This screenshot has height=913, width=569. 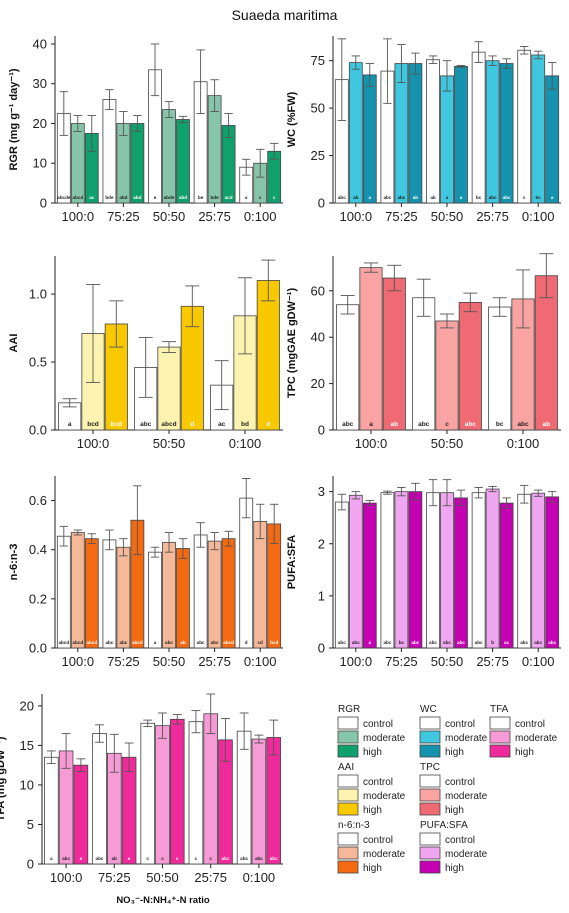 I want to click on y-axis-label: n-6:n-3, so click(x=14, y=562).